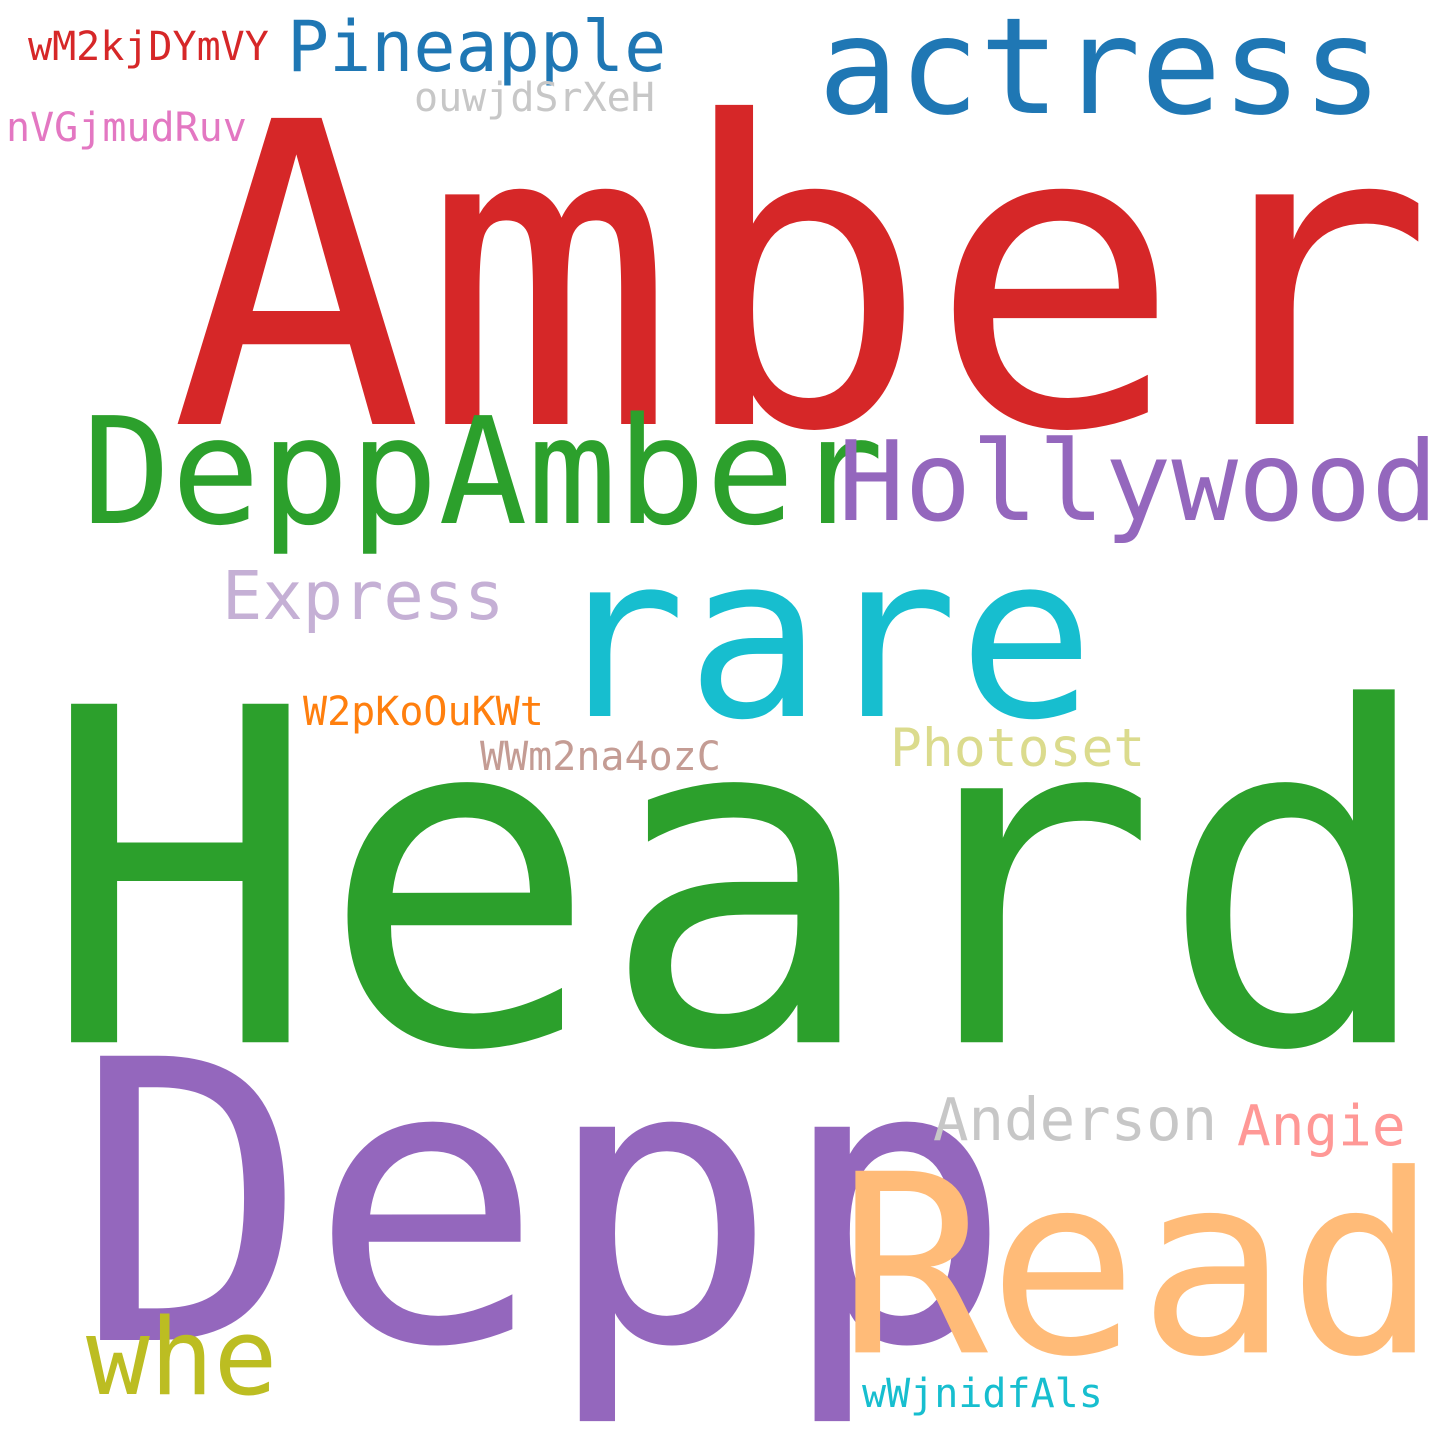  I want to click on word-nvgjmudruv: nVGjmudRuv, so click(126, 128).